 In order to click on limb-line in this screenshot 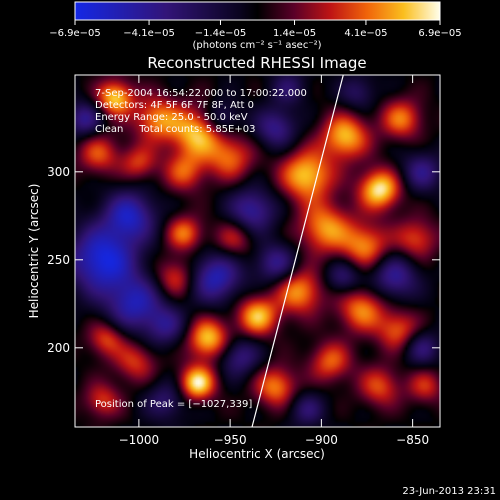, I will do `click(297, 251)`.